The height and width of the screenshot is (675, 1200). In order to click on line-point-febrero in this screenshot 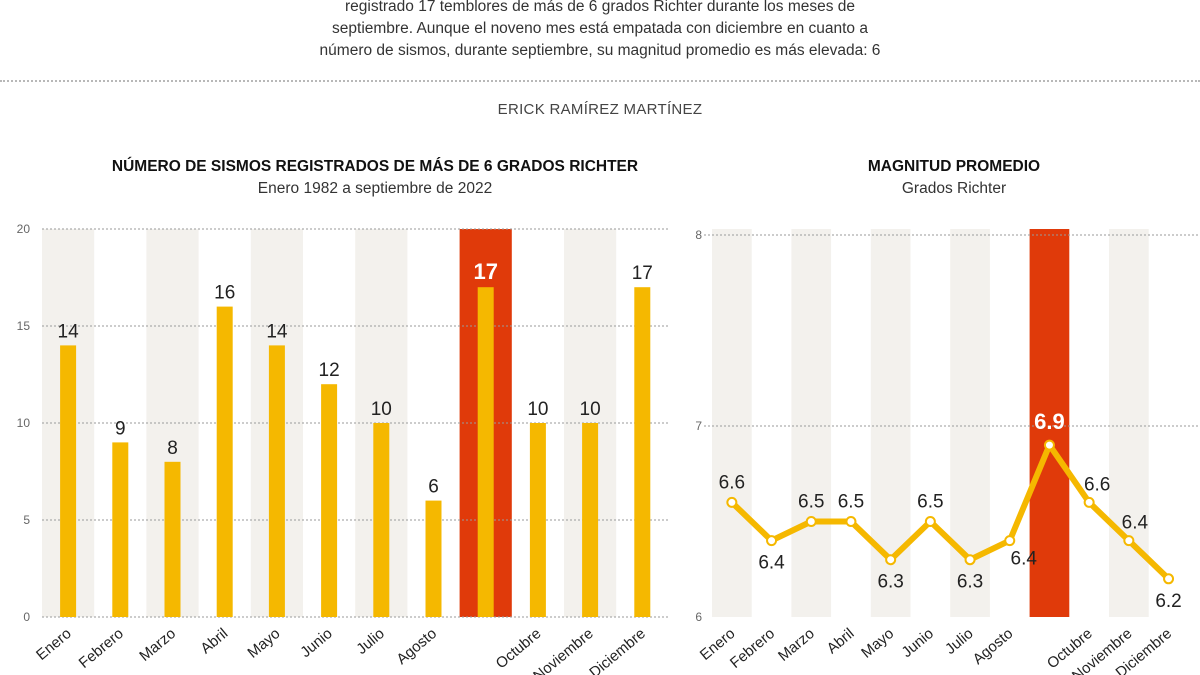, I will do `click(772, 541)`.